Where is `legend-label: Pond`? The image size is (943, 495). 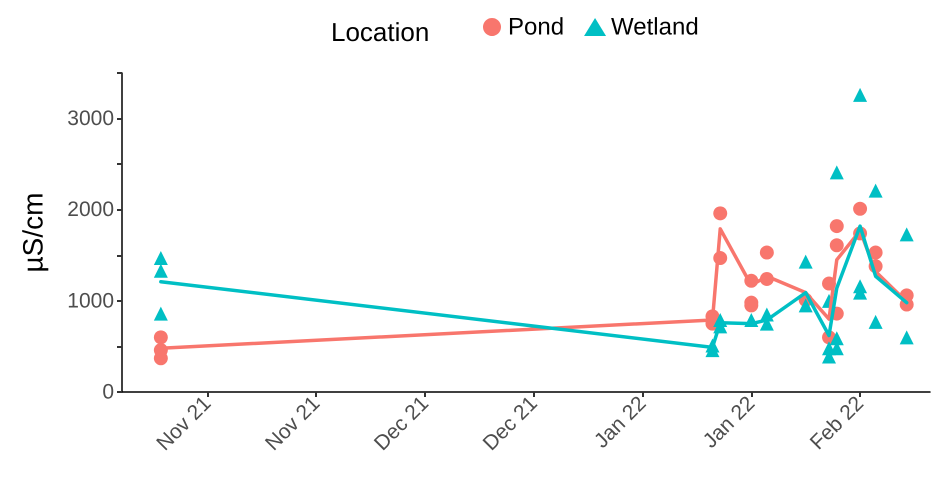 legend-label: Pond is located at coordinates (536, 27).